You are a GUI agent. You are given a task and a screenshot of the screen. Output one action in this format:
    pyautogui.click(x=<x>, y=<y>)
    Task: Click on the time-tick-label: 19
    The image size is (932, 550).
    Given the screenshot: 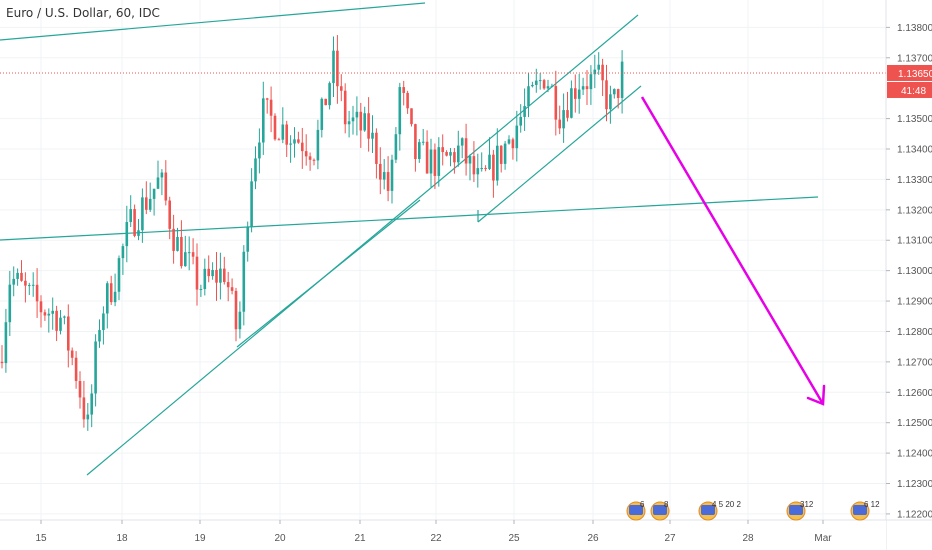 What is the action you would take?
    pyautogui.click(x=200, y=538)
    